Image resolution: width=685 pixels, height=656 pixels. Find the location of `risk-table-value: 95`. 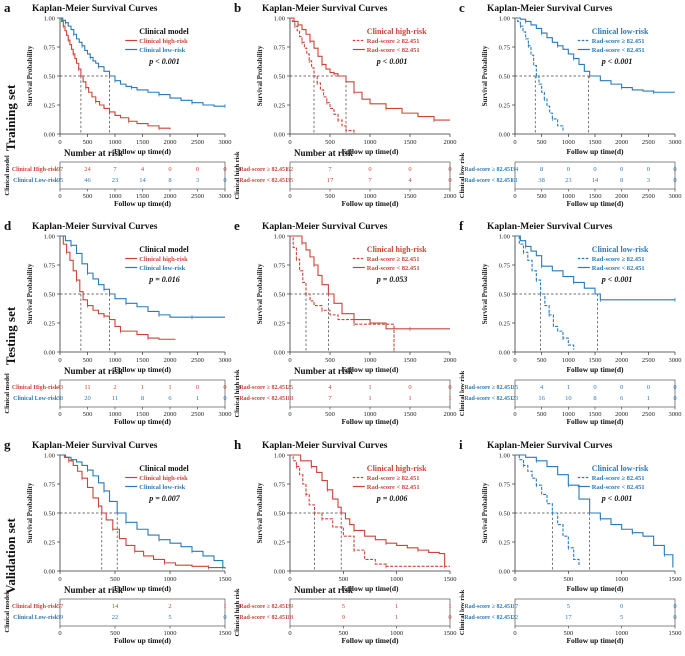

risk-table-value: 95 is located at coordinates (60, 180).